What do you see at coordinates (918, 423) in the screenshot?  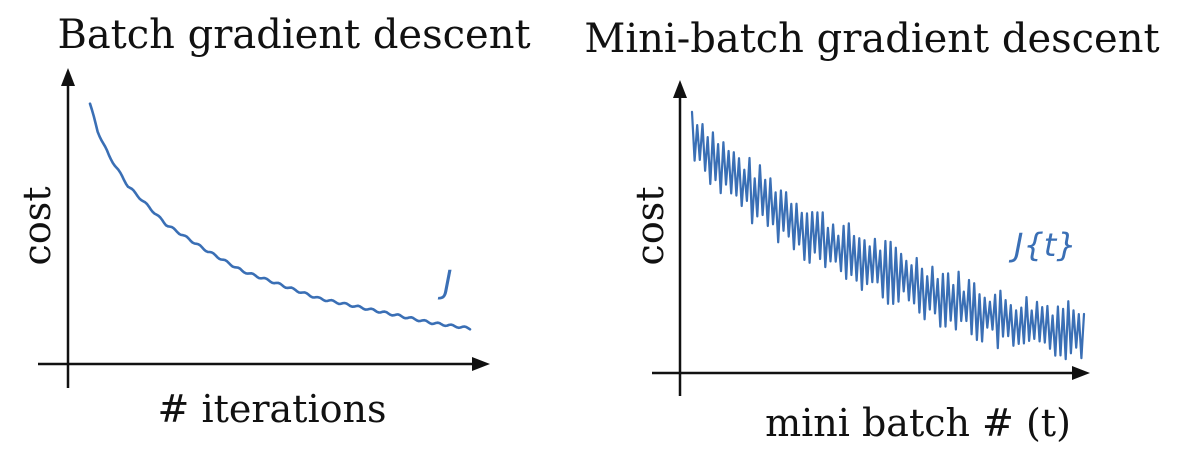 I see `x-axis-label: mini batch # (t)` at bounding box center [918, 423].